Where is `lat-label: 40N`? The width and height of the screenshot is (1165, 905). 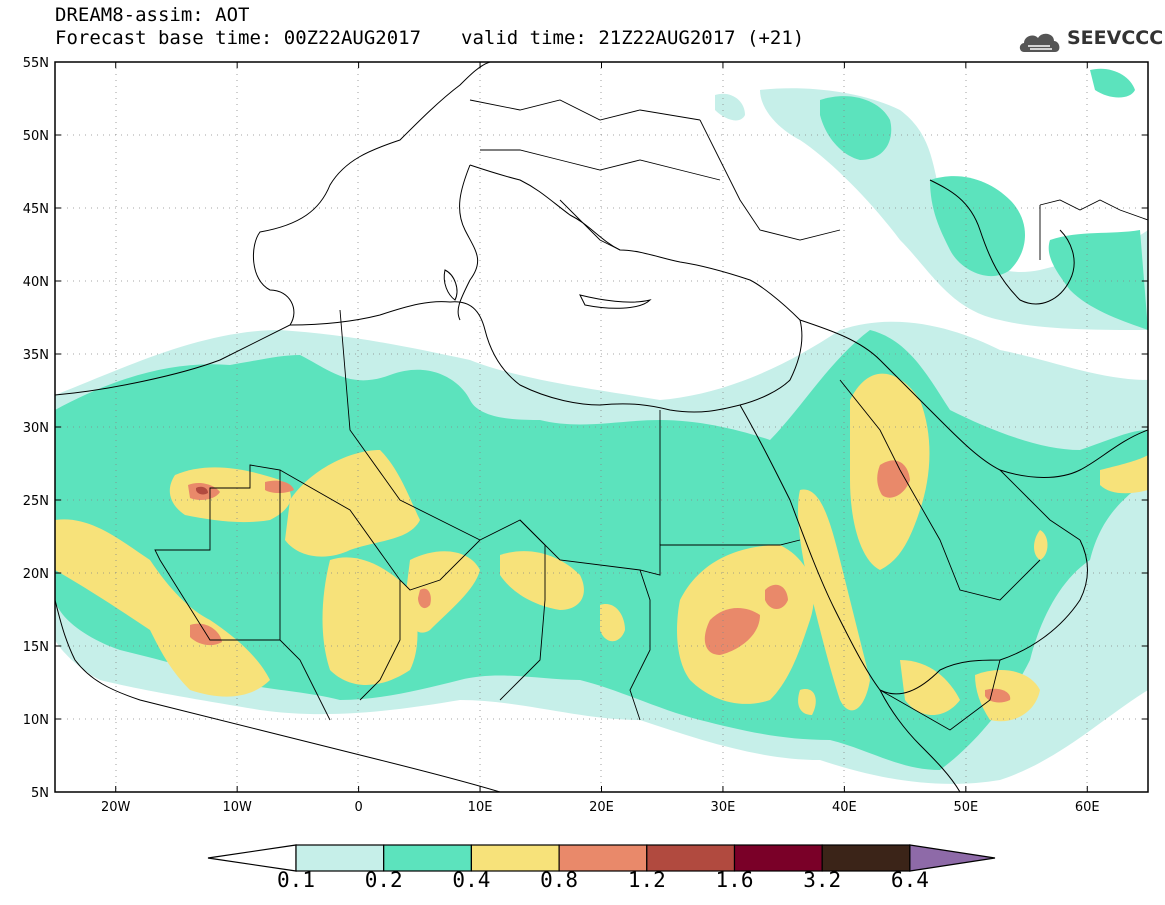
lat-label: 40N is located at coordinates (36, 282).